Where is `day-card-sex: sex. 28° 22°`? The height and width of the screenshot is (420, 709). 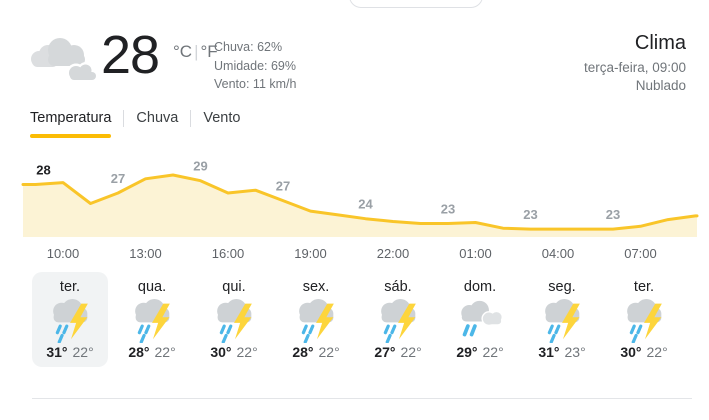
day-card-sex: sex. 28° 22° is located at coordinates (316, 319).